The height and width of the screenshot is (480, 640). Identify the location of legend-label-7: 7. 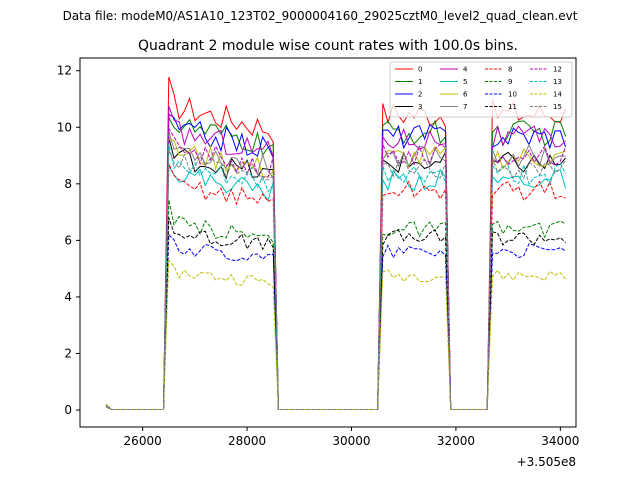
(465, 107).